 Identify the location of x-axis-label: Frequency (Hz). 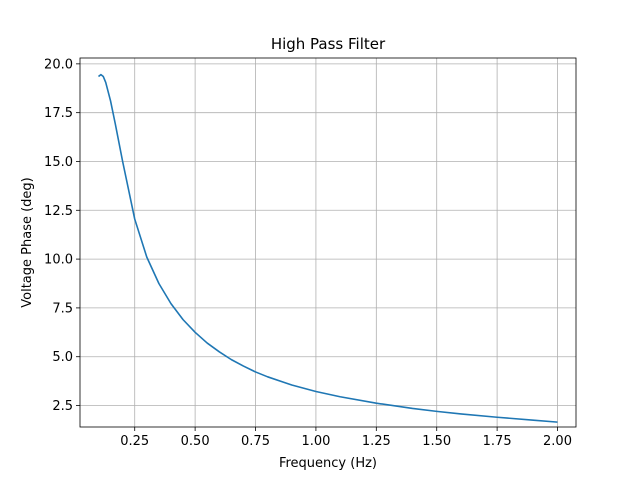
(328, 463).